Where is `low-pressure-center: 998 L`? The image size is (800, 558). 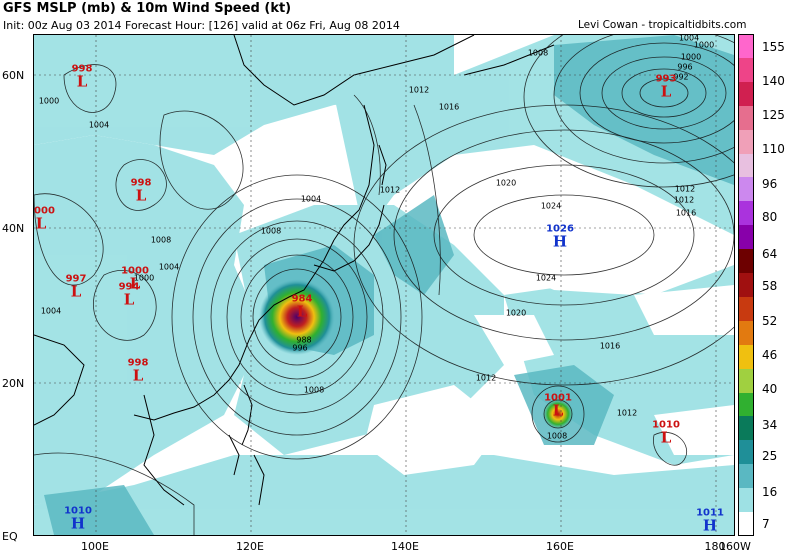
low-pressure-center: 998 L is located at coordinates (138, 371).